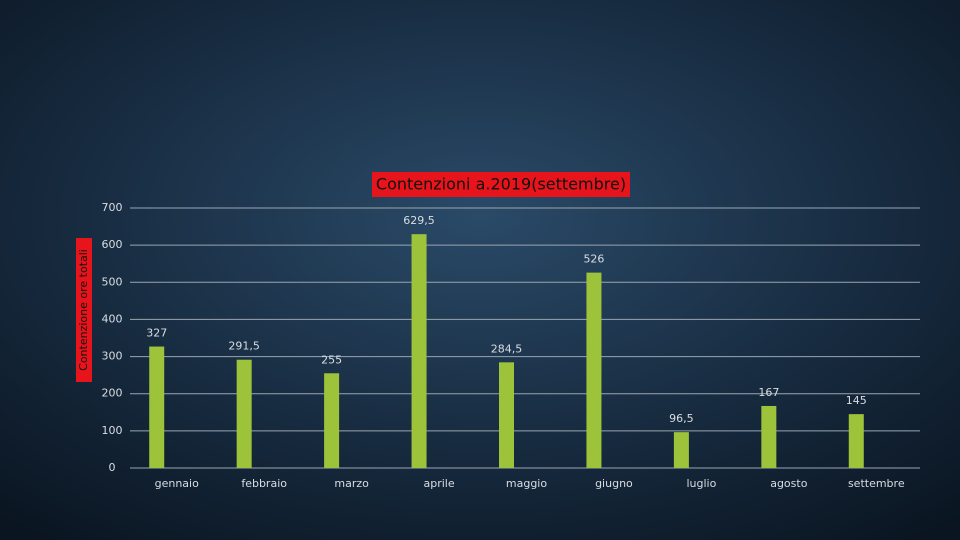  I want to click on x-tick-label: settembre, so click(876, 483).